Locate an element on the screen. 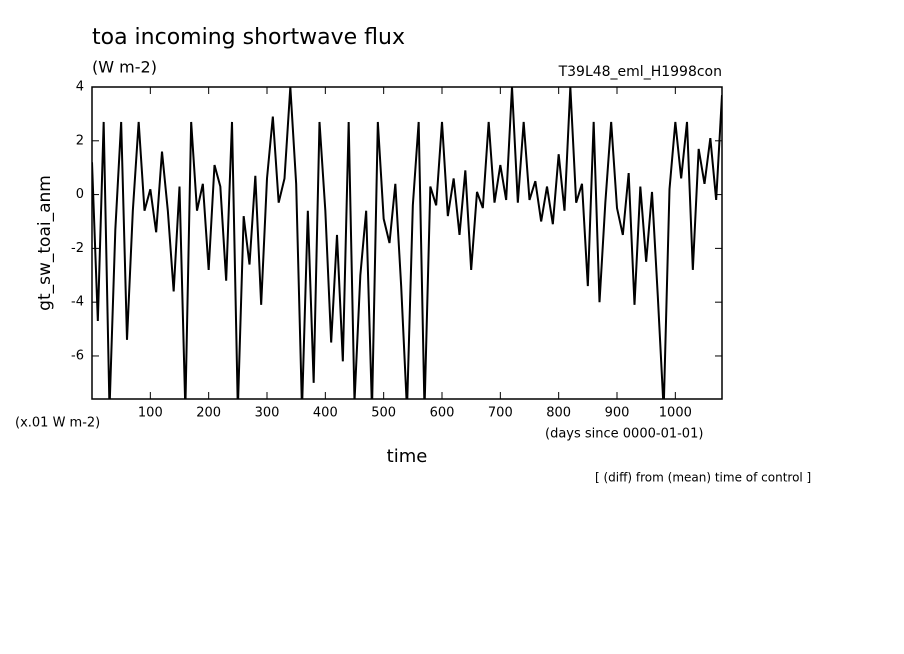 Image resolution: width=904 pixels, height=654 pixels. y-tick-label: -6 is located at coordinates (77, 355).